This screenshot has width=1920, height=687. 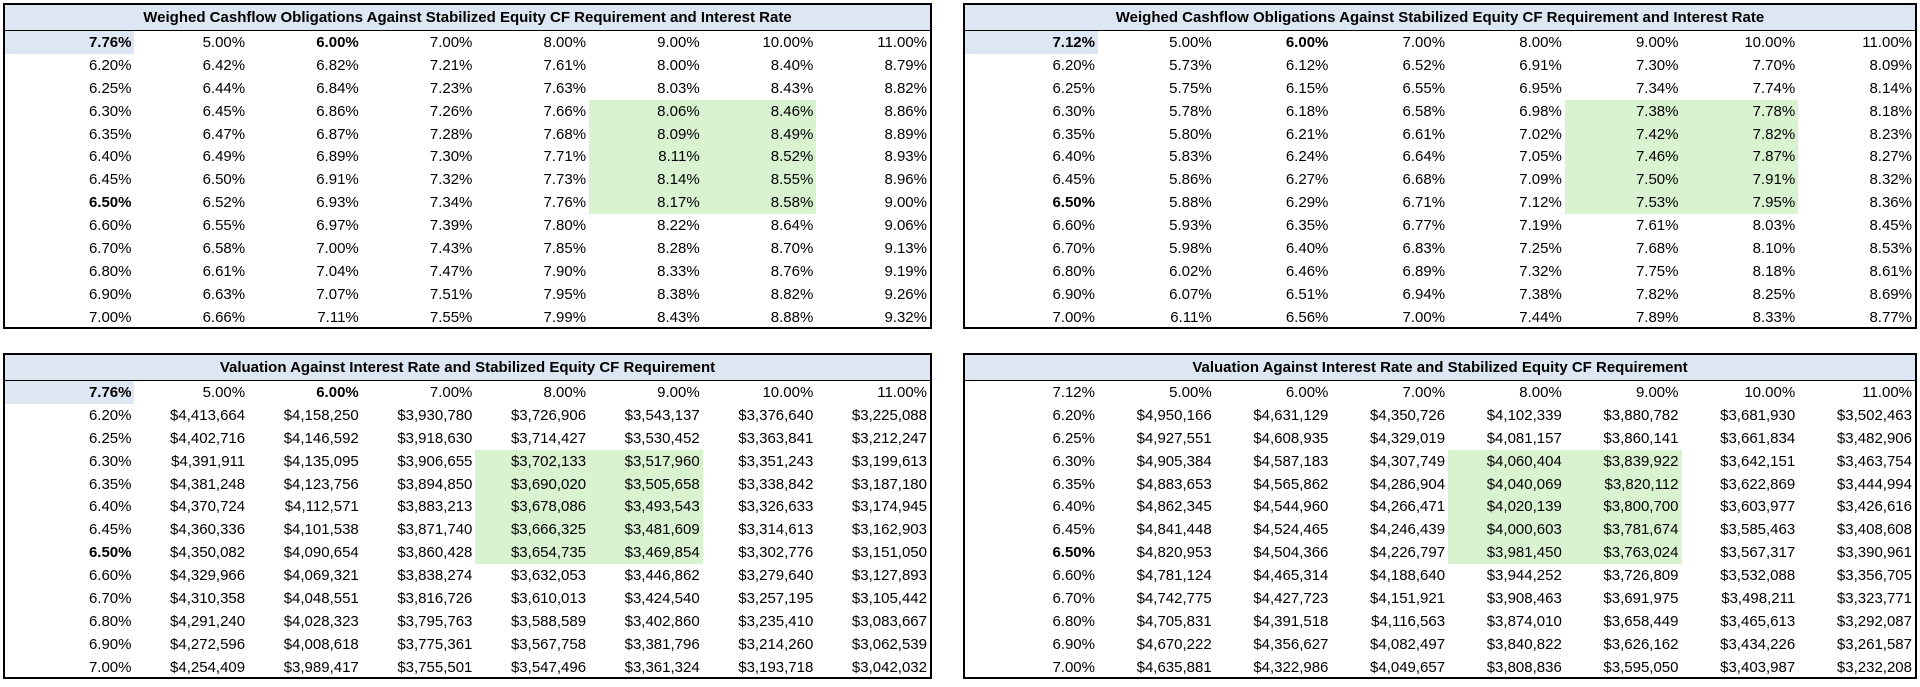 What do you see at coordinates (1758, 598) in the screenshot?
I see `table-cell: $3,498,211` at bounding box center [1758, 598].